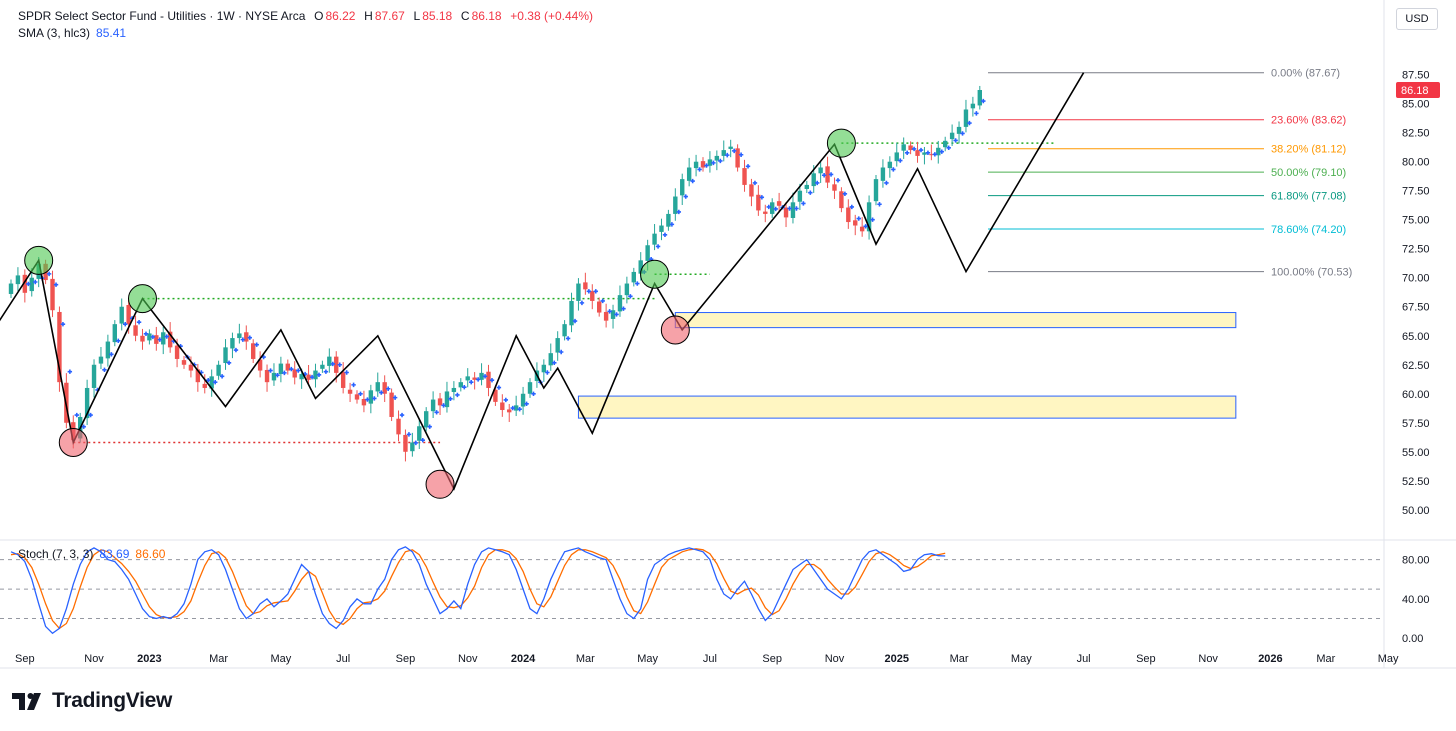  Describe the element at coordinates (1417, 19) in the screenshot. I see `currency-button: USD` at that location.